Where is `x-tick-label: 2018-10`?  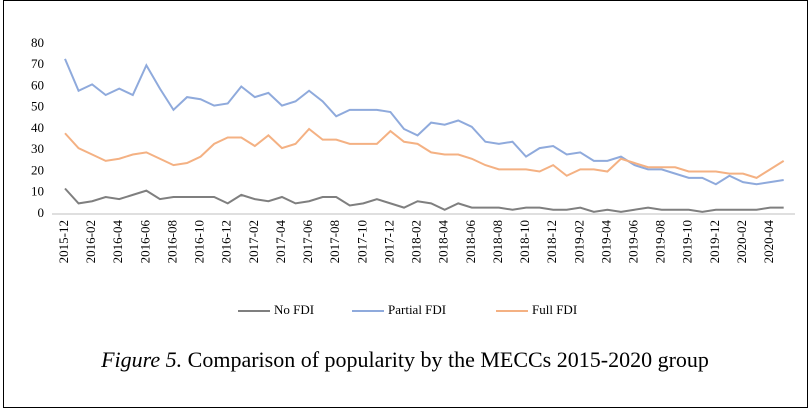 x-tick-label: 2018-10 is located at coordinates (524, 241).